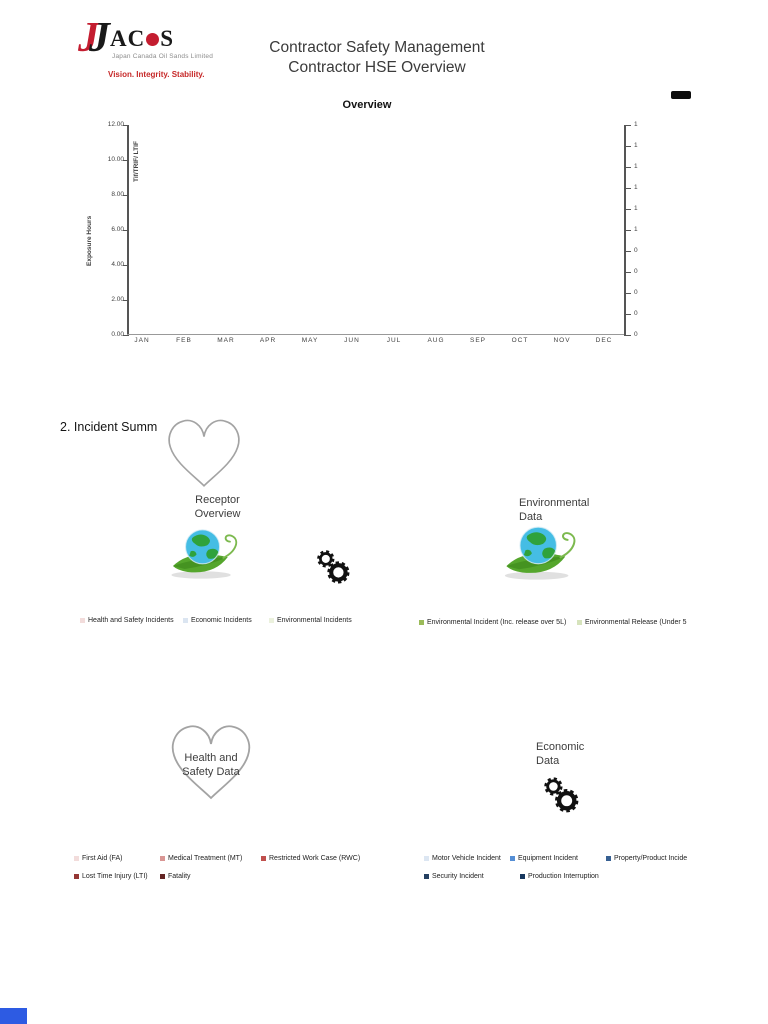 The width and height of the screenshot is (768, 1024). What do you see at coordinates (315, 858) in the screenshot?
I see `legend-label: Restricted Work Case (RWC)` at bounding box center [315, 858].